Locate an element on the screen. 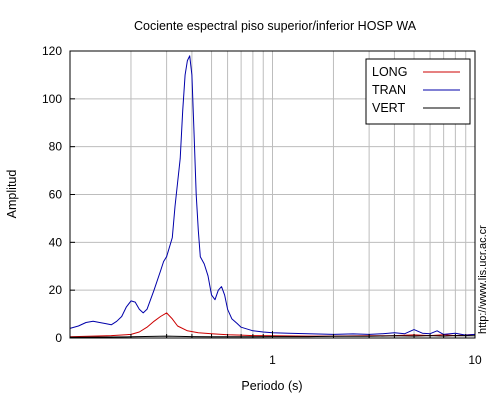  legend-label-vert: VERT is located at coordinates (388, 108).